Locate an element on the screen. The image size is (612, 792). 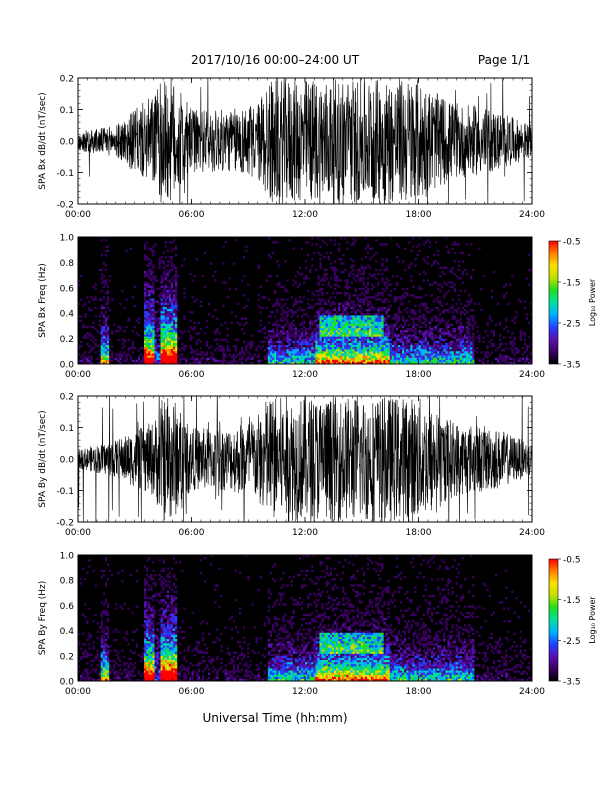
figure-title: 2017/10/16 00:00–24:00 UT is located at coordinates (275, 60).